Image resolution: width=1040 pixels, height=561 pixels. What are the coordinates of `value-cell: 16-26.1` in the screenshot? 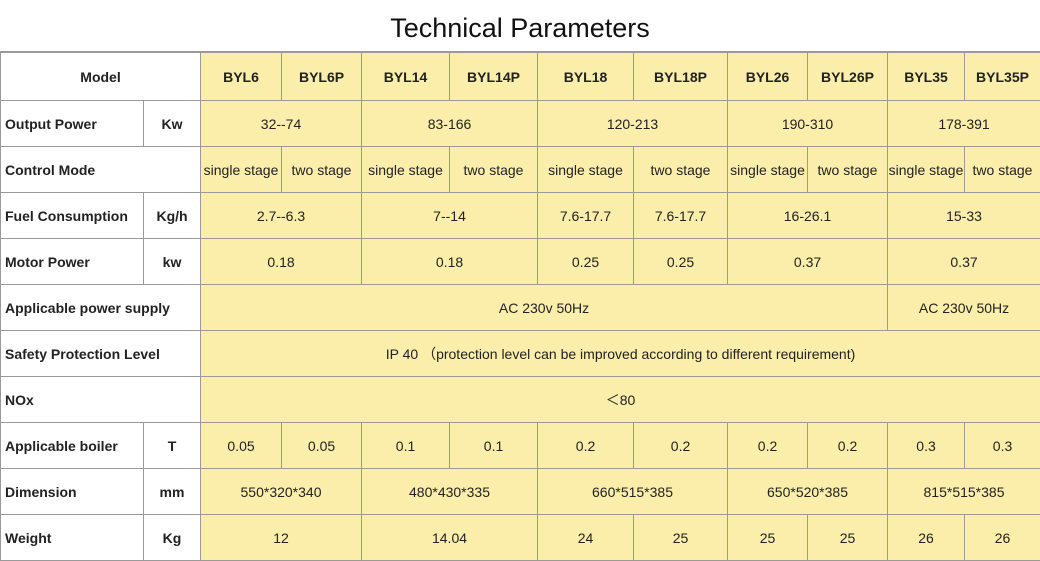 It's located at (808, 216).